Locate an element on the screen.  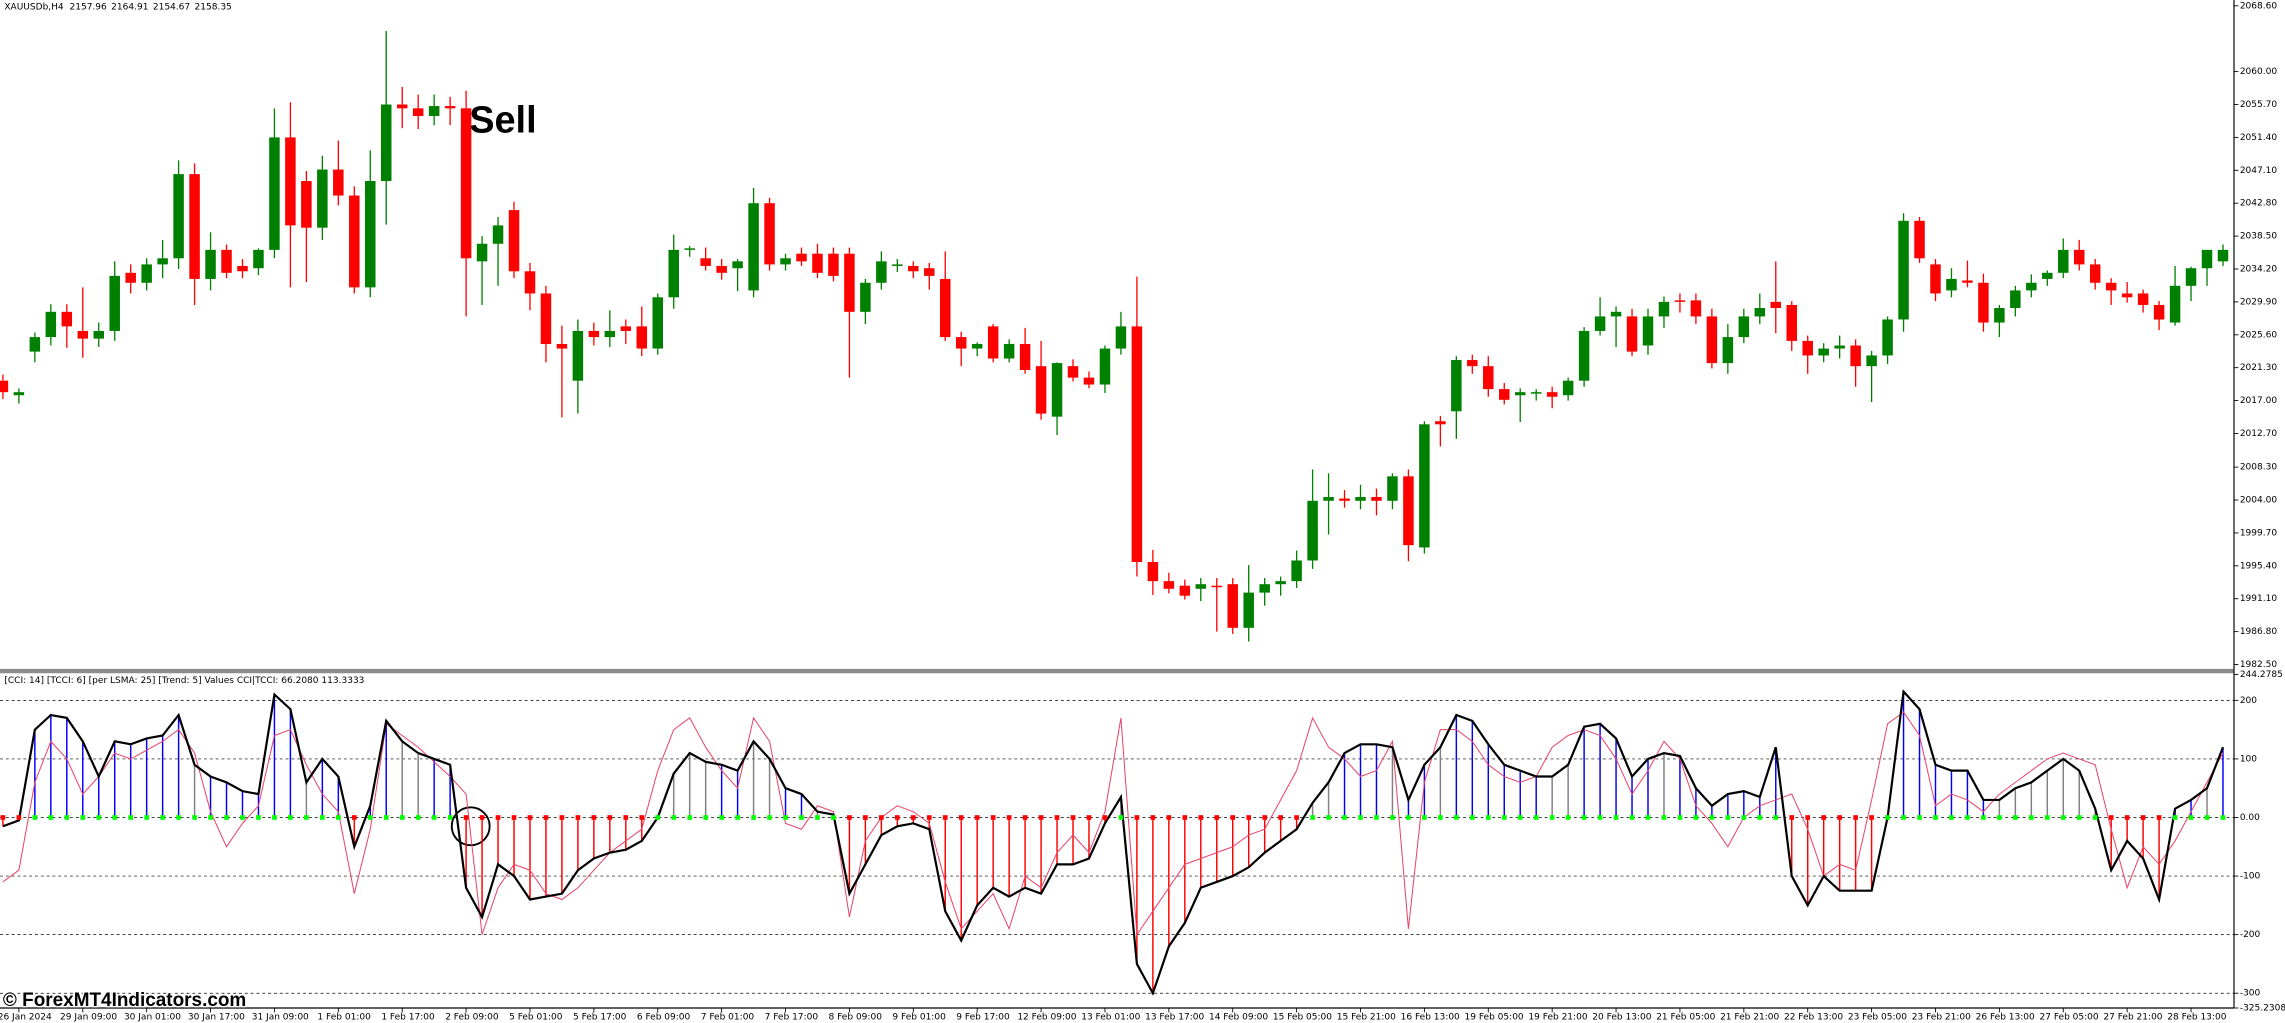
y-tick-label: 1986.80 is located at coordinates (2259, 632).